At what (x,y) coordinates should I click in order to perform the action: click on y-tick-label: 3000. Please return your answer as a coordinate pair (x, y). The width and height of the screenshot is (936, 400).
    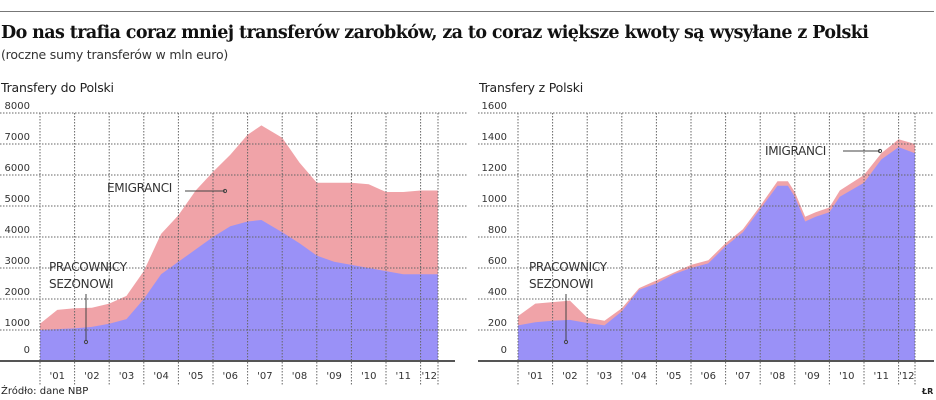
    Looking at the image, I should click on (17, 261).